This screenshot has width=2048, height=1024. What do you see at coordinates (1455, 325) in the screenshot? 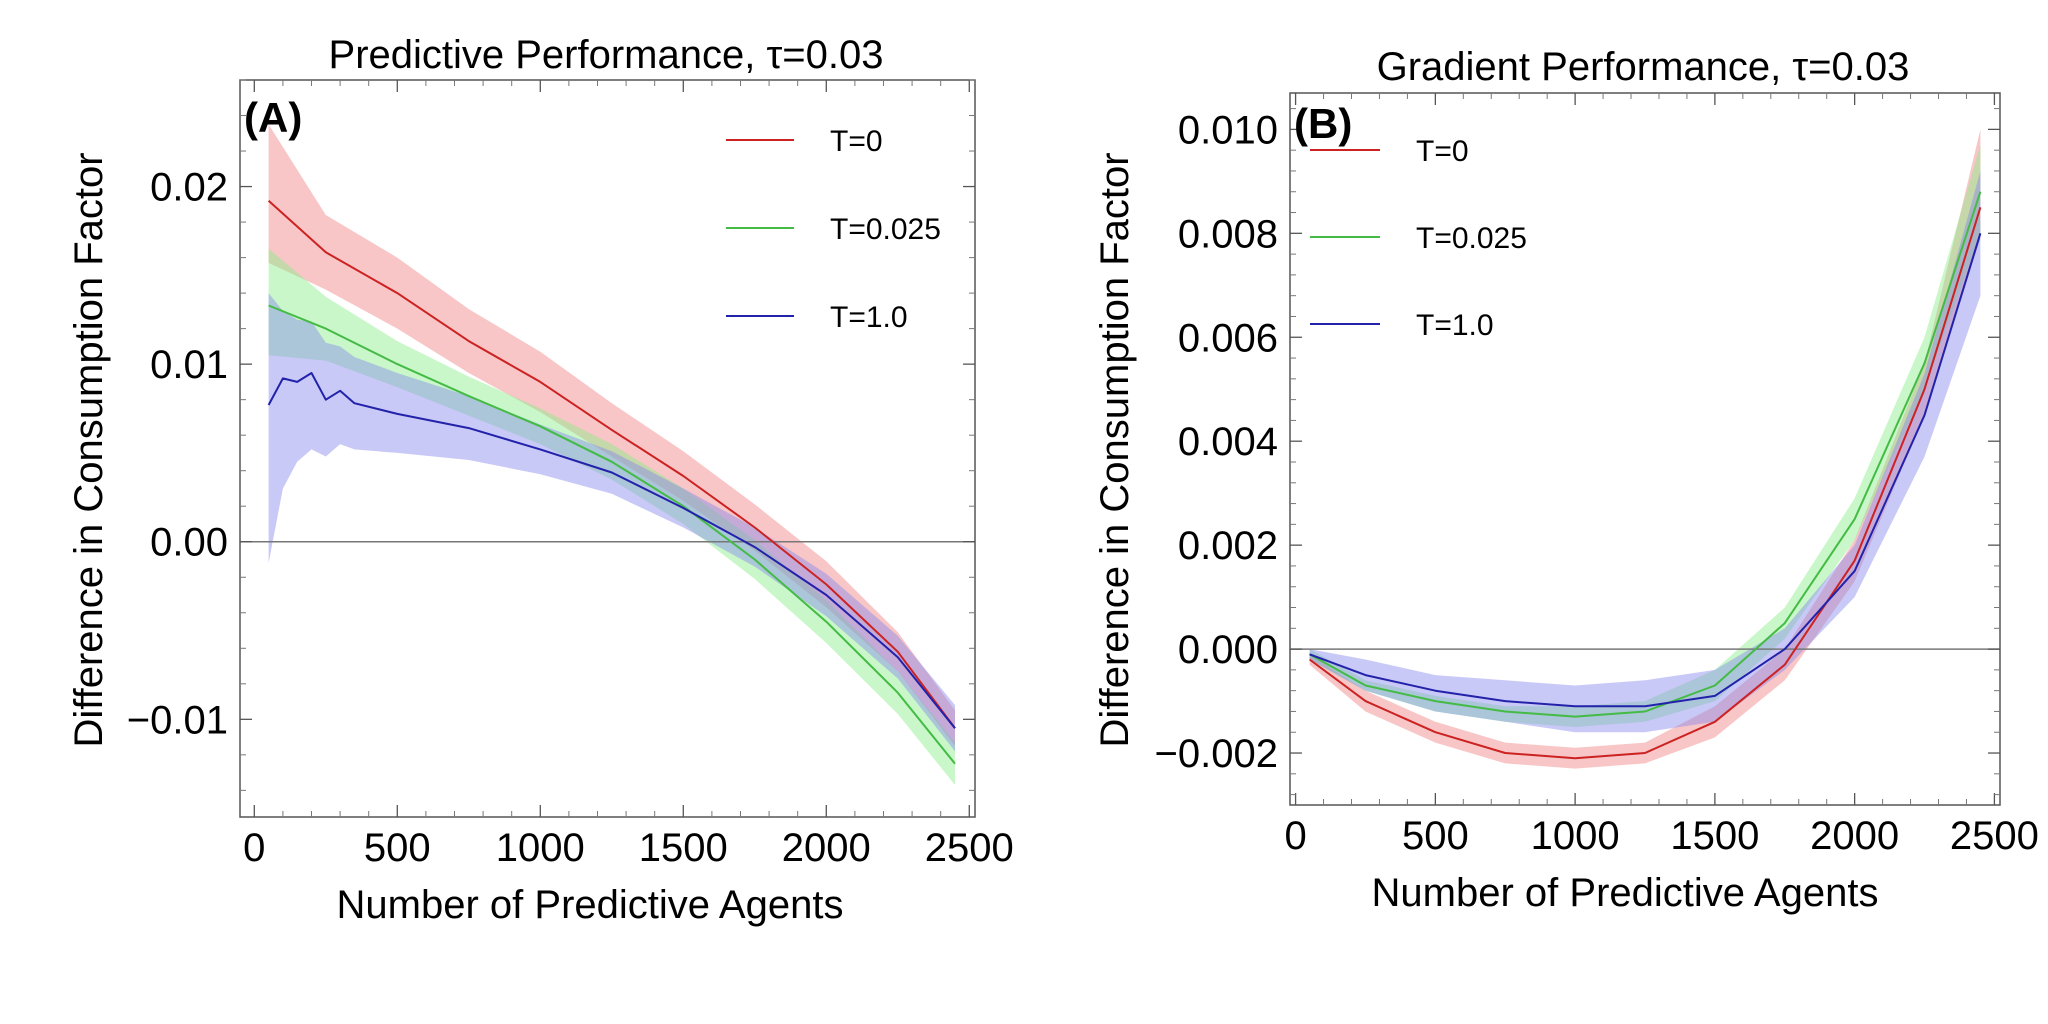
I see `panel-b-legend-label: T=1.0` at bounding box center [1455, 325].